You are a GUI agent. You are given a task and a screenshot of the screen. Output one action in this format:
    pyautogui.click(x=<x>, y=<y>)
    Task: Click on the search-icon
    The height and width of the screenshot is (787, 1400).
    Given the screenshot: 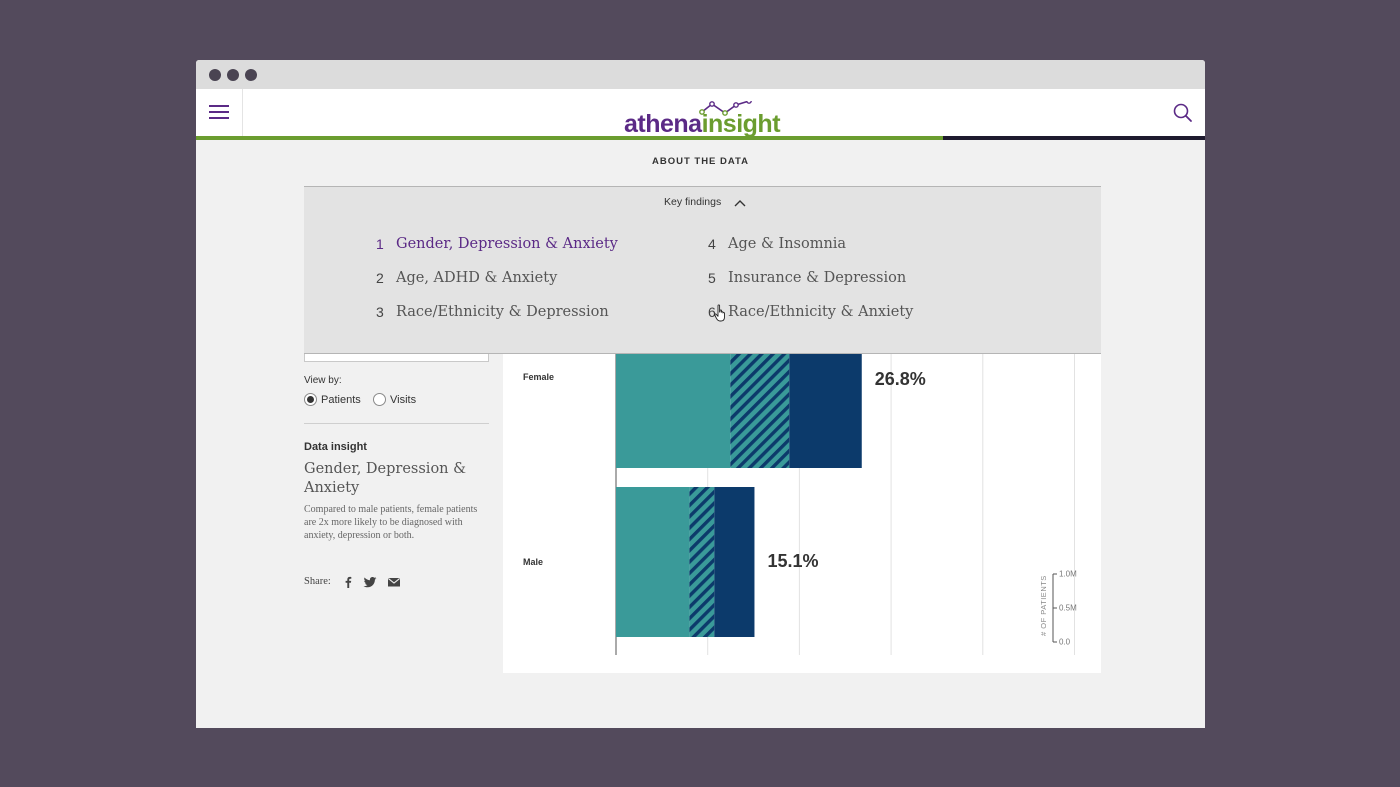 What is the action you would take?
    pyautogui.click(x=1182, y=112)
    